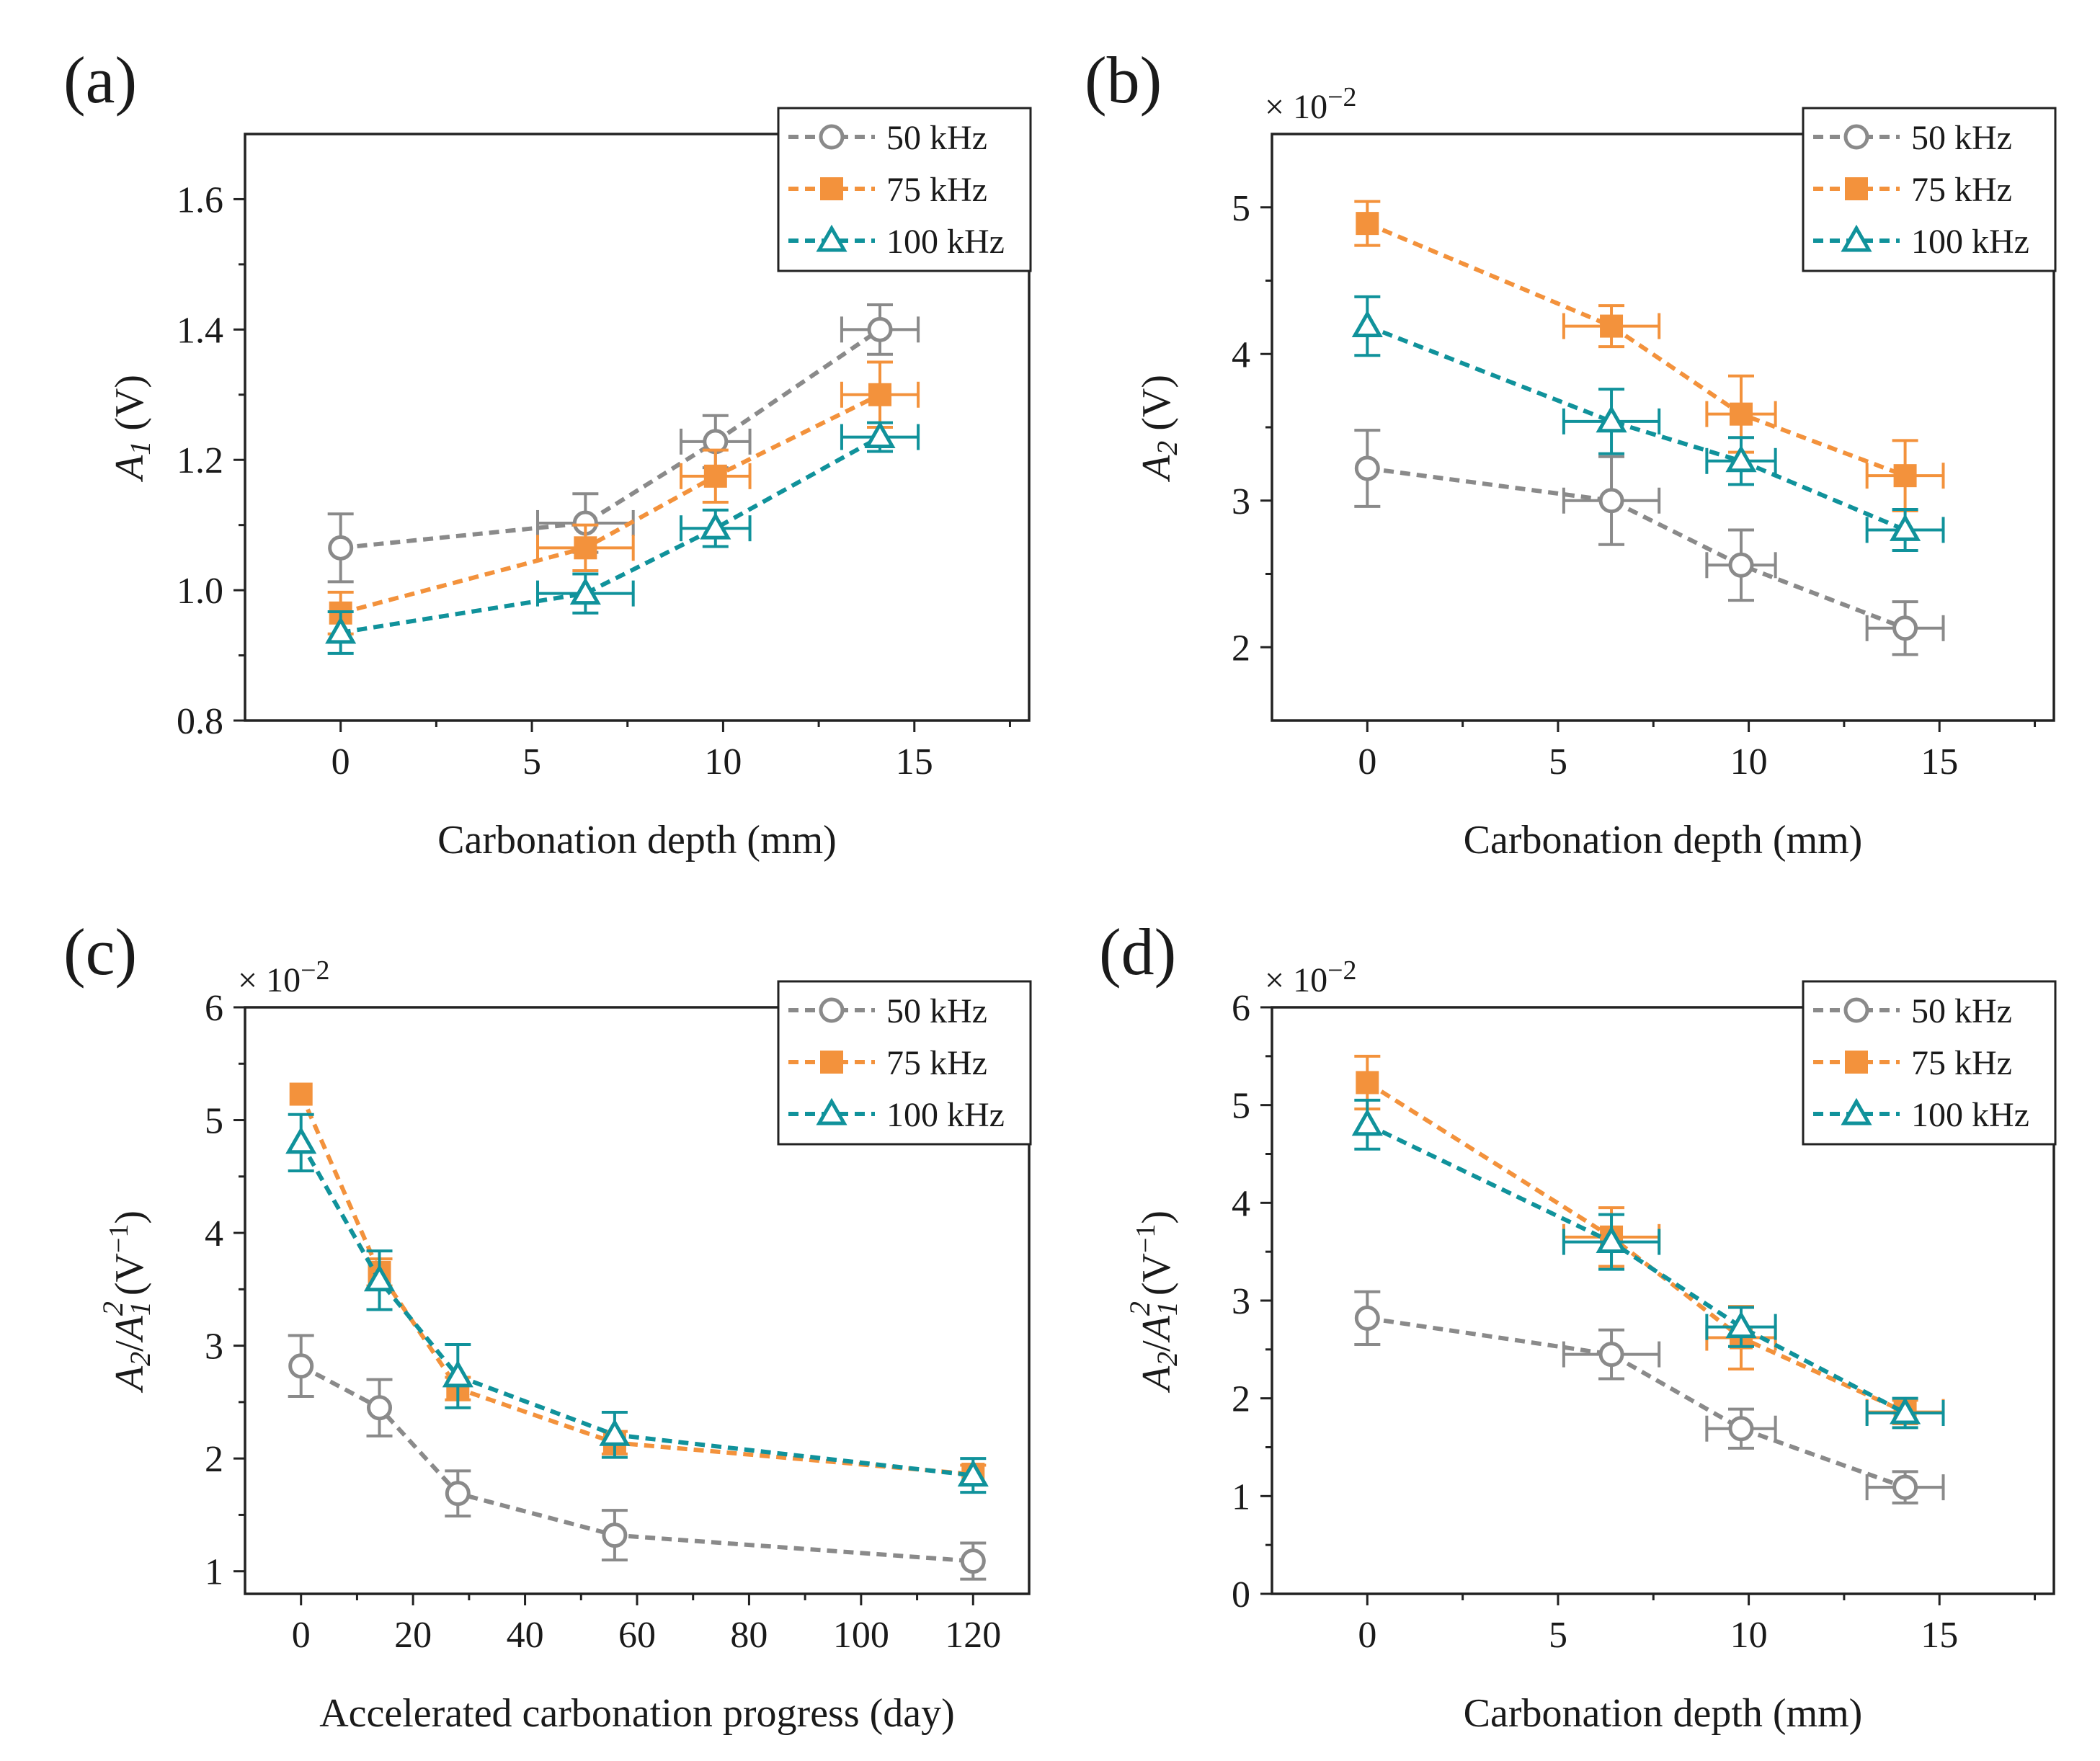 Image resolution: width=2100 pixels, height=1761 pixels. What do you see at coordinates (1137, 952) in the screenshot?
I see `panel-label: (d)` at bounding box center [1137, 952].